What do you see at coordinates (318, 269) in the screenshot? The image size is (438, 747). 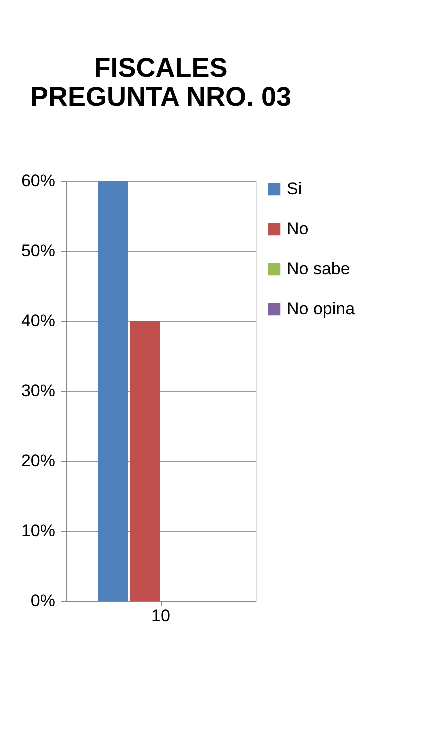 I see `legend-label: No sabe` at bounding box center [318, 269].